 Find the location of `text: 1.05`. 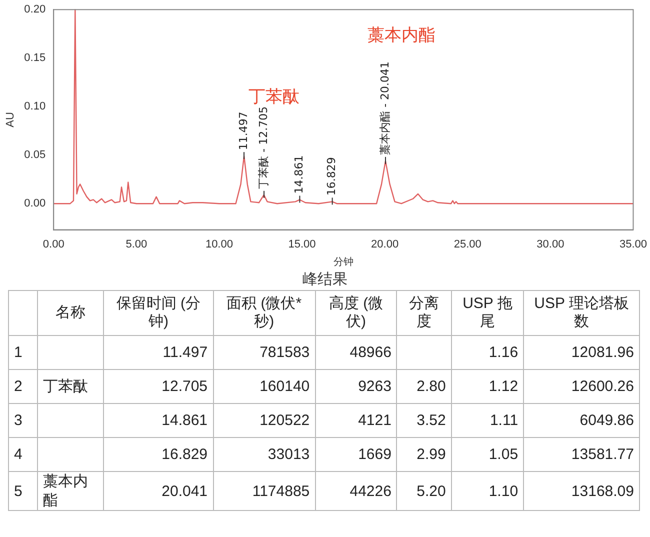

text: 1.05 is located at coordinates (487, 455).